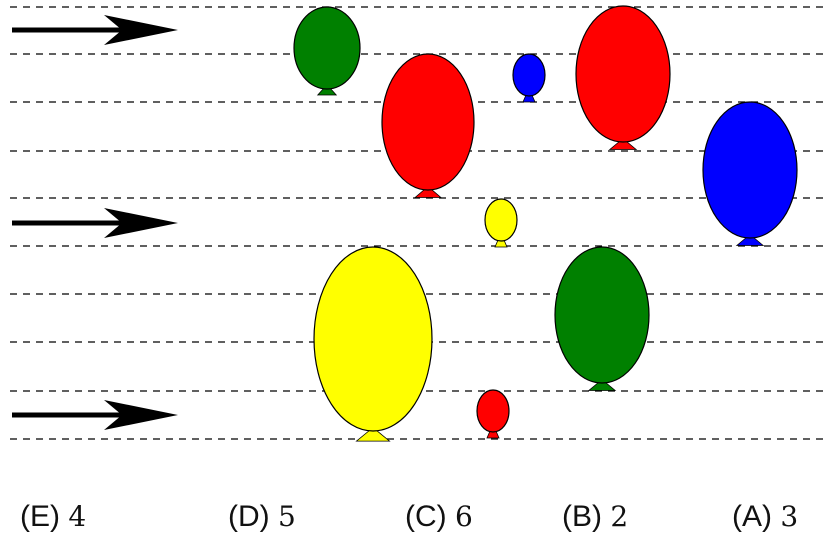 The height and width of the screenshot is (551, 827). What do you see at coordinates (249, 516) in the screenshot?
I see `choice-letter: (D)` at bounding box center [249, 516].